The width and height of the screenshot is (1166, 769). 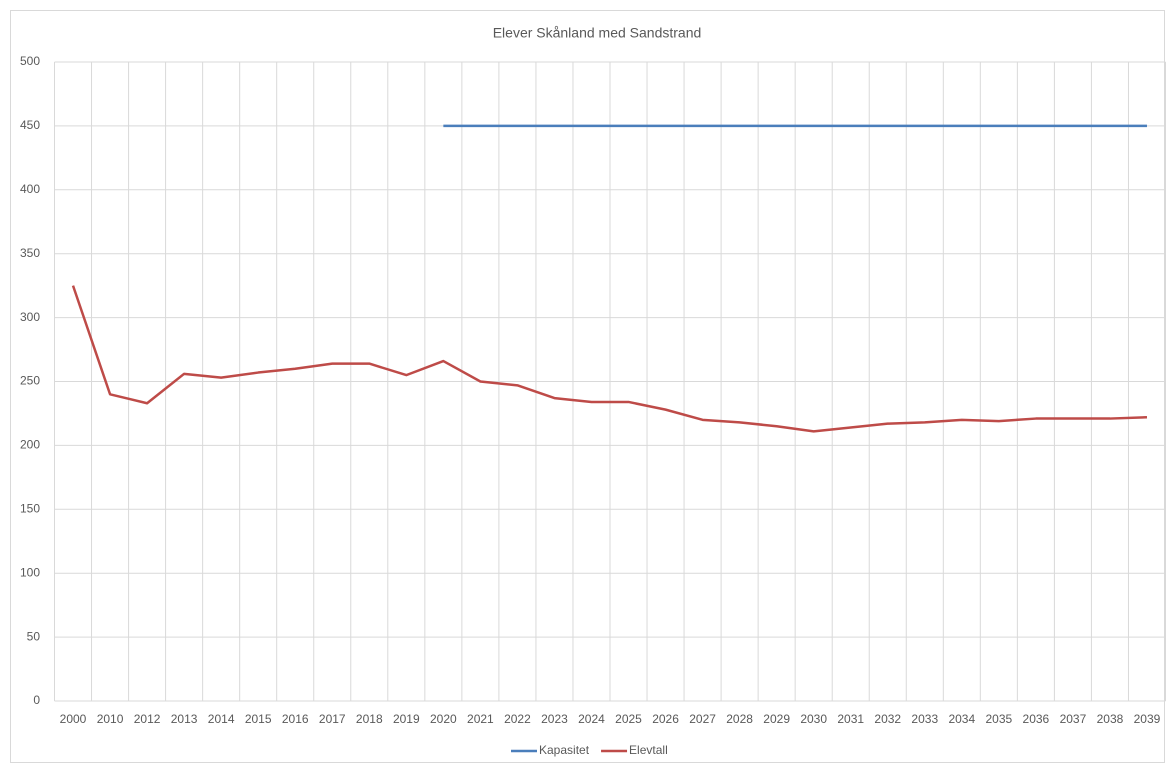 What do you see at coordinates (924, 719) in the screenshot?
I see `x-tick-label: 2033` at bounding box center [924, 719].